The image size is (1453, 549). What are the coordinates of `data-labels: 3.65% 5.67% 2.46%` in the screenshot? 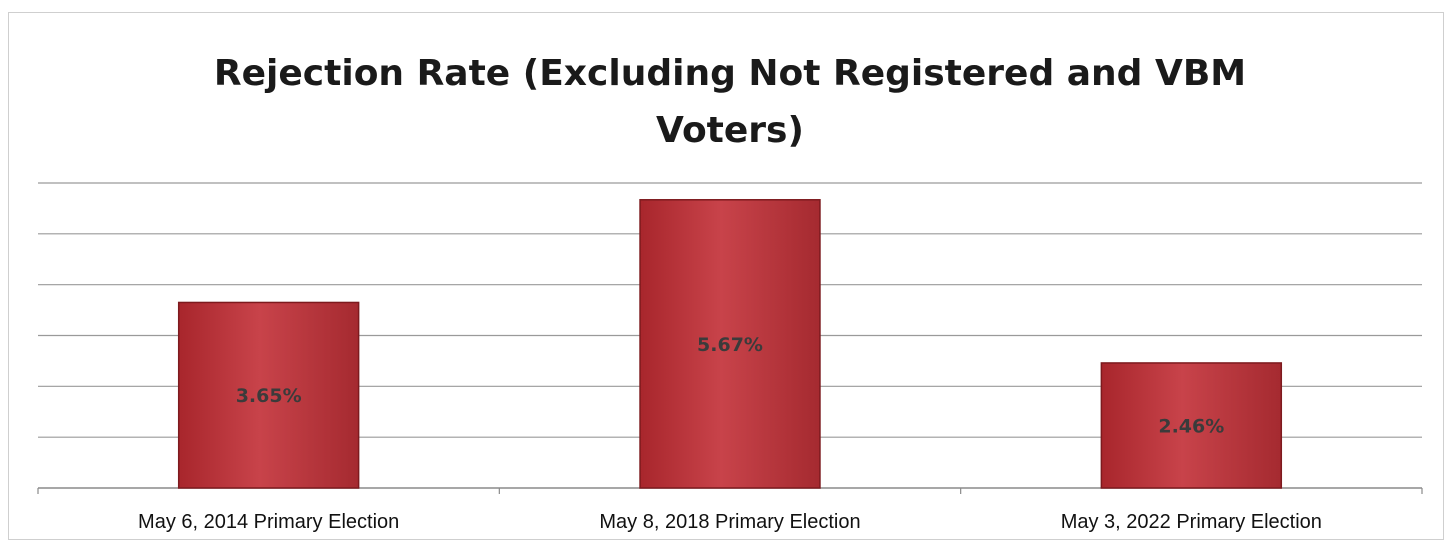 It's located at (730, 386).